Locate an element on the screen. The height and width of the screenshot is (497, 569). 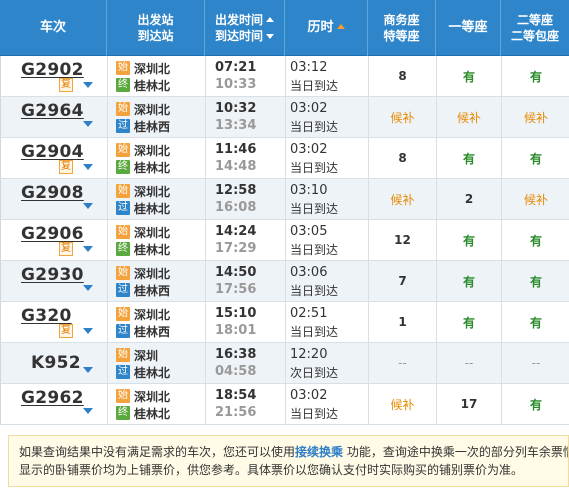
header-duration: 历时 is located at coordinates (326, 28).